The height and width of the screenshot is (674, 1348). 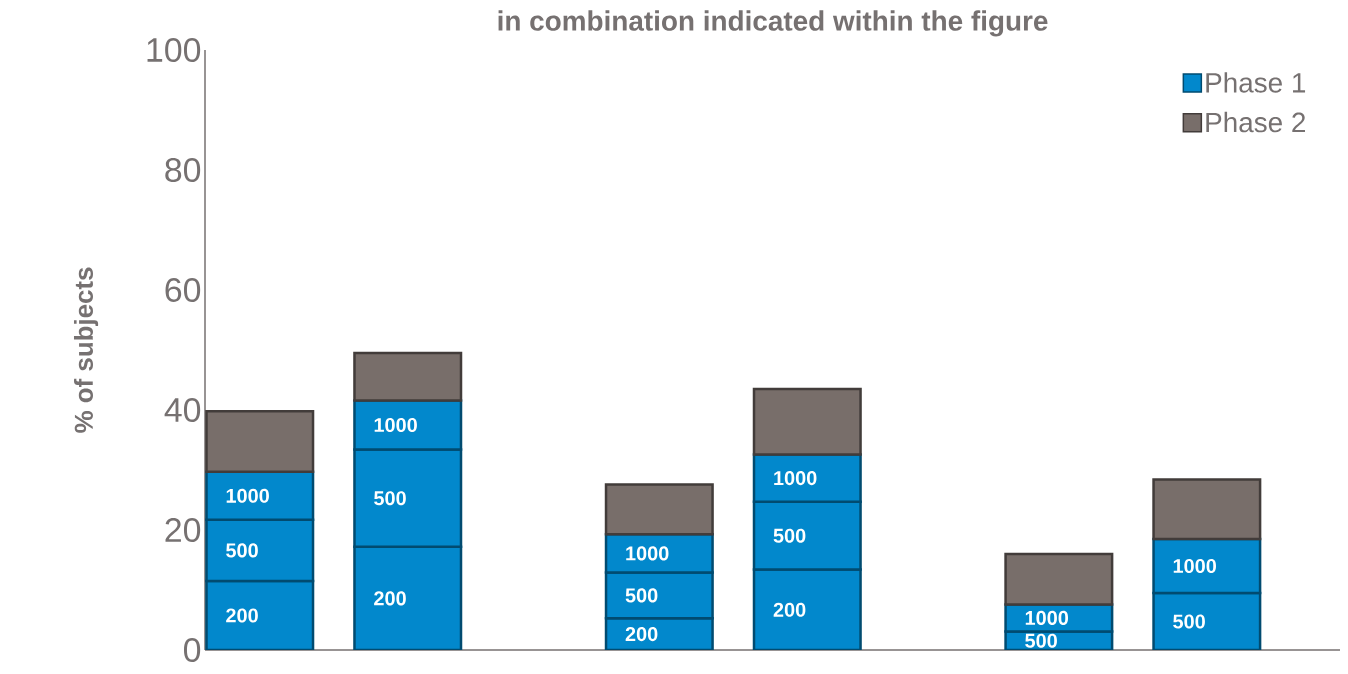 What do you see at coordinates (183, 530) in the screenshot?
I see `y-tick-label: 20` at bounding box center [183, 530].